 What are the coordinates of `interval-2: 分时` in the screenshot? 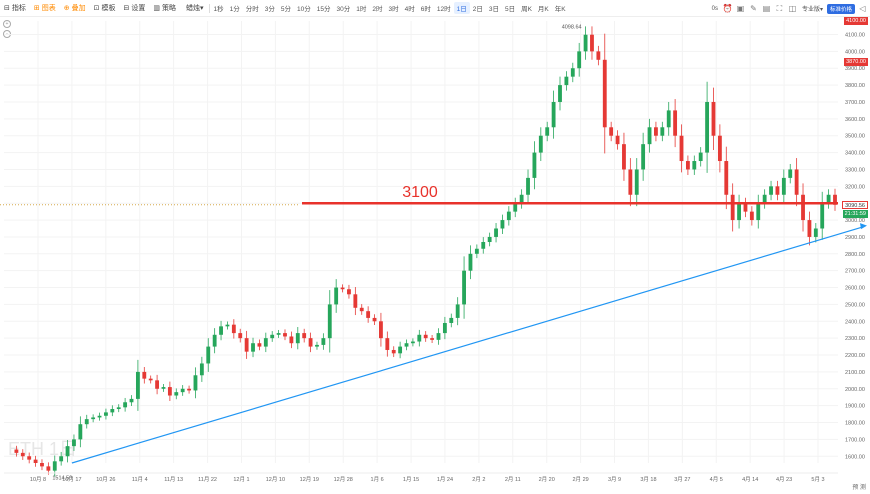 It's located at (252, 9).